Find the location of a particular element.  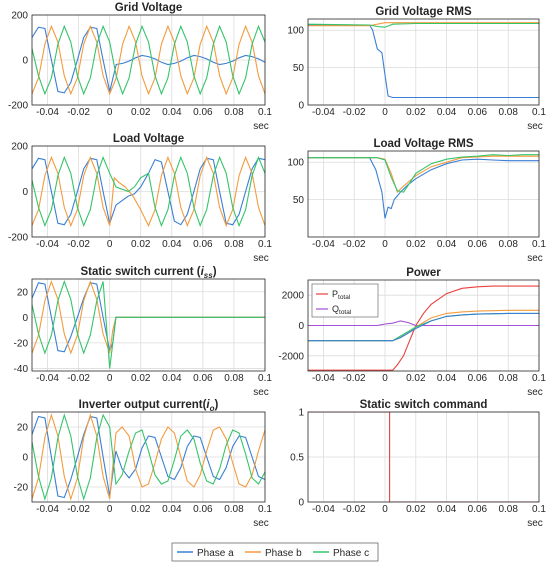

chart-title: Grid Voltage RMS is located at coordinates (423, 12).